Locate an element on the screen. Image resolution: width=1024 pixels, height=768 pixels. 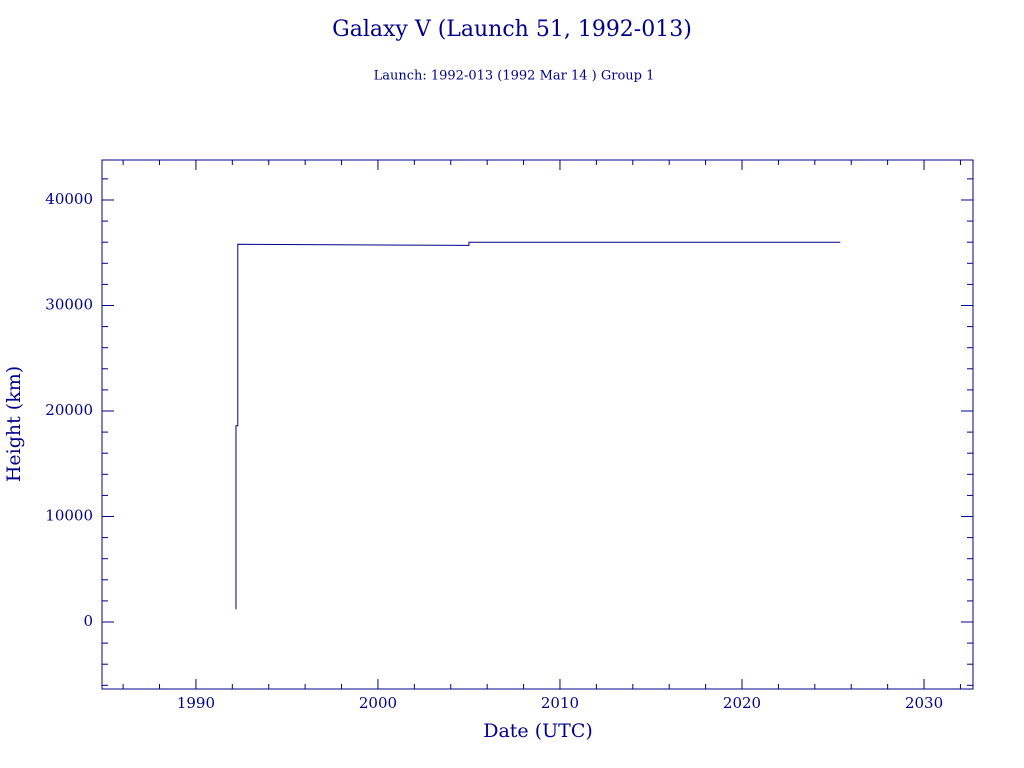
y-tick-label: 20000 is located at coordinates (69, 410).